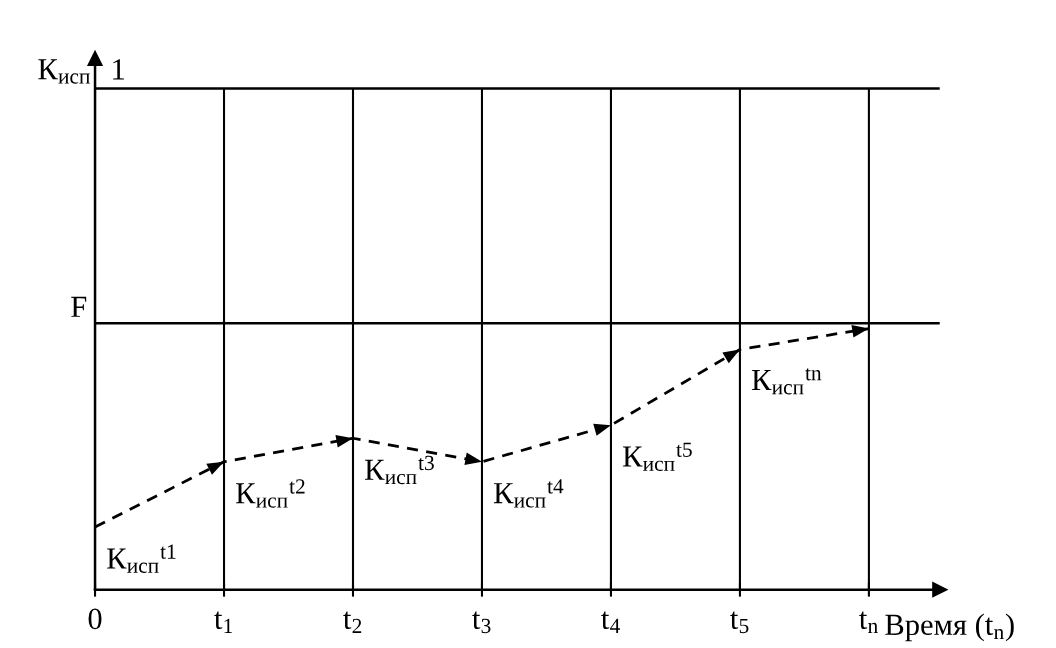 The height and width of the screenshot is (648, 1056). Describe the element at coordinates (64, 71) in the screenshot. I see `text: К$_{исп}$` at that location.